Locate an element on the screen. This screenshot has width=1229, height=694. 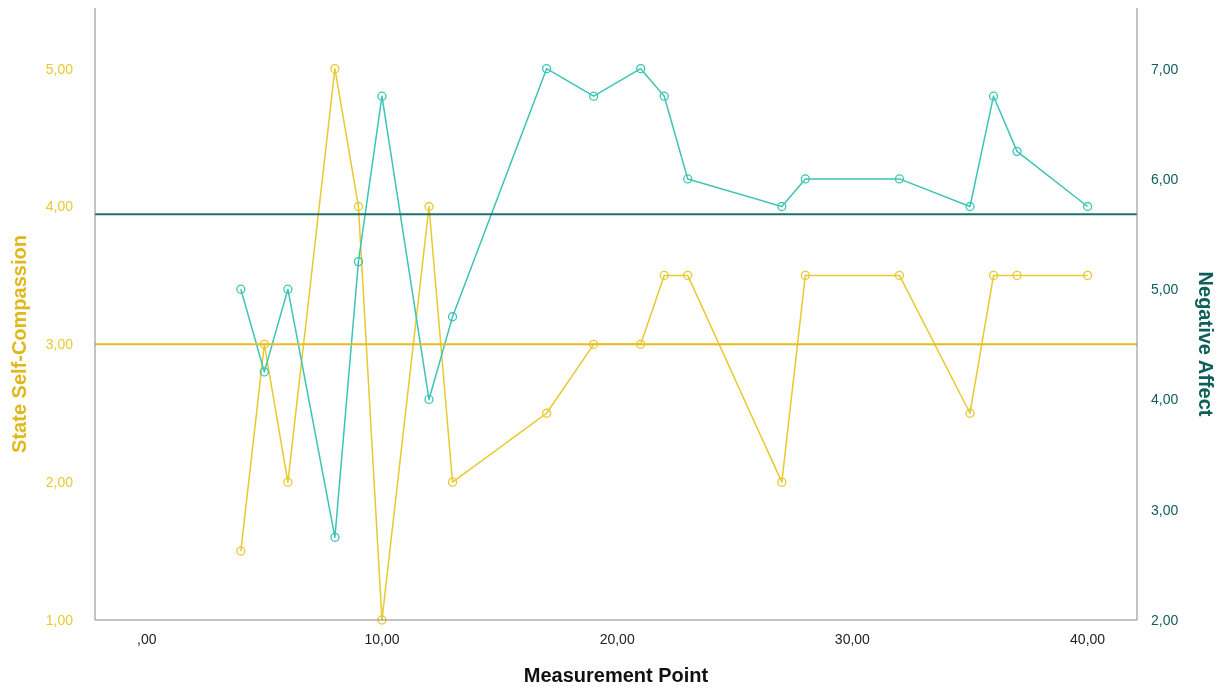
y2-tick-label: 7,00 is located at coordinates (1165, 68).